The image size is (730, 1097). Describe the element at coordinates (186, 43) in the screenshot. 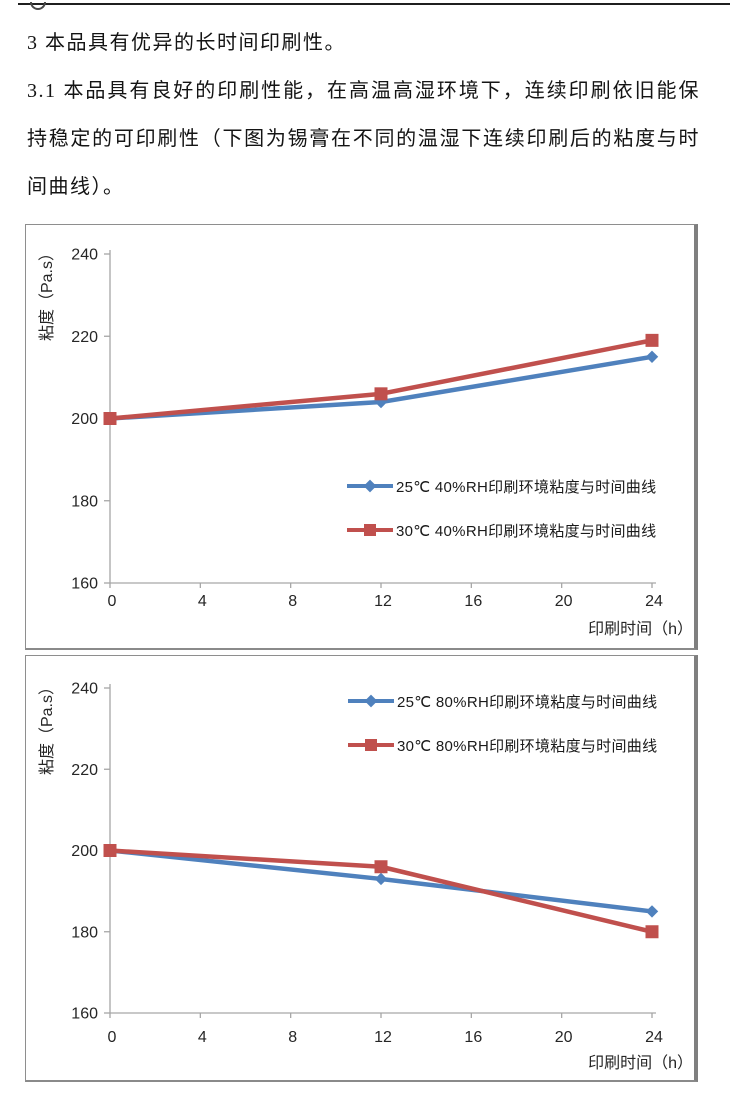

I see `paragraph-section-3: 3 本品具有优异的长时间印刷性。` at that location.